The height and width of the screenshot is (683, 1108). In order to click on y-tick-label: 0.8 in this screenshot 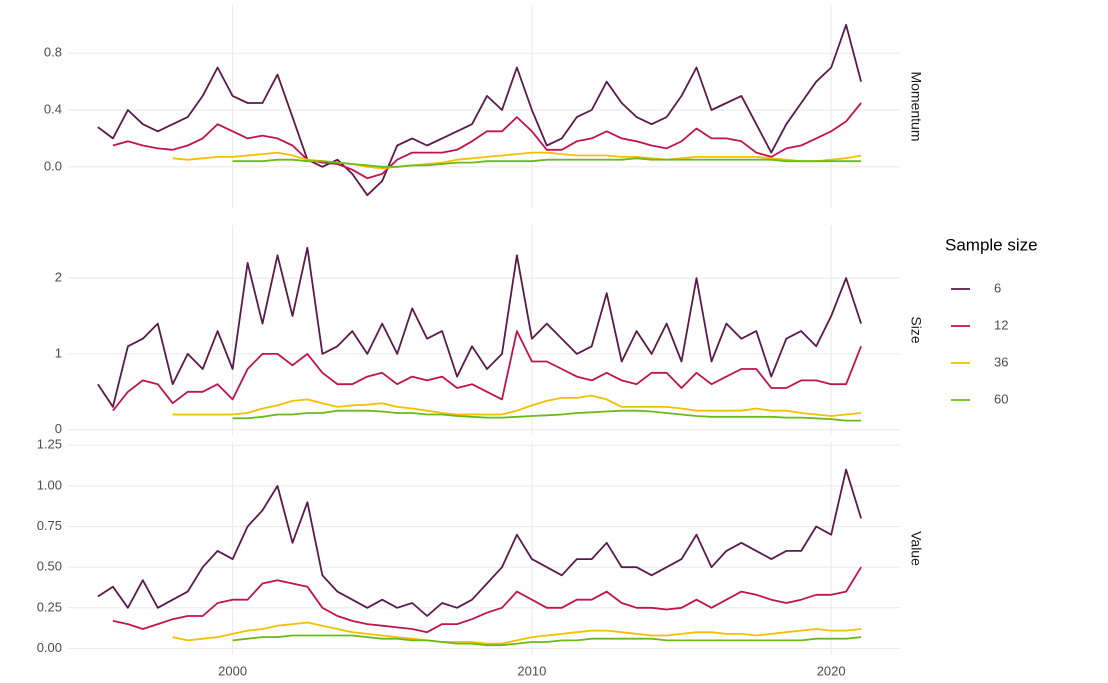, I will do `click(53, 52)`.